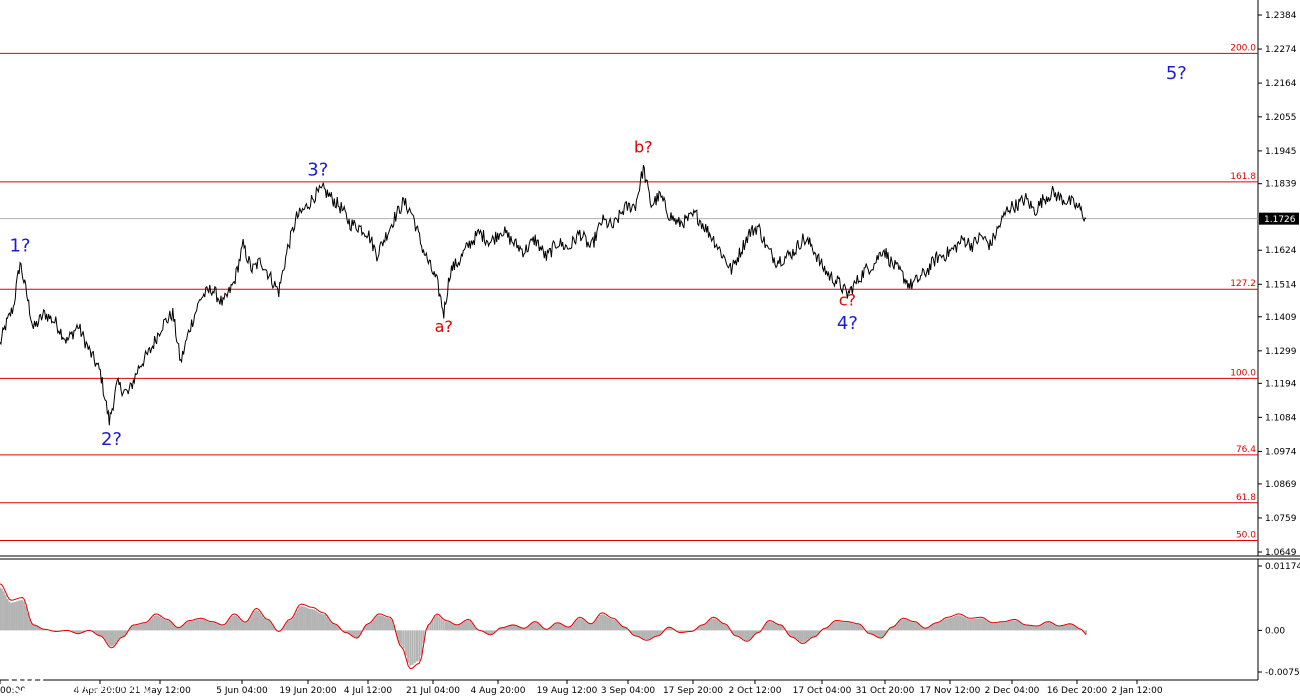 The width and height of the screenshot is (1300, 700). What do you see at coordinates (1176, 73) in the screenshot?
I see `wave-label: 5?` at bounding box center [1176, 73].